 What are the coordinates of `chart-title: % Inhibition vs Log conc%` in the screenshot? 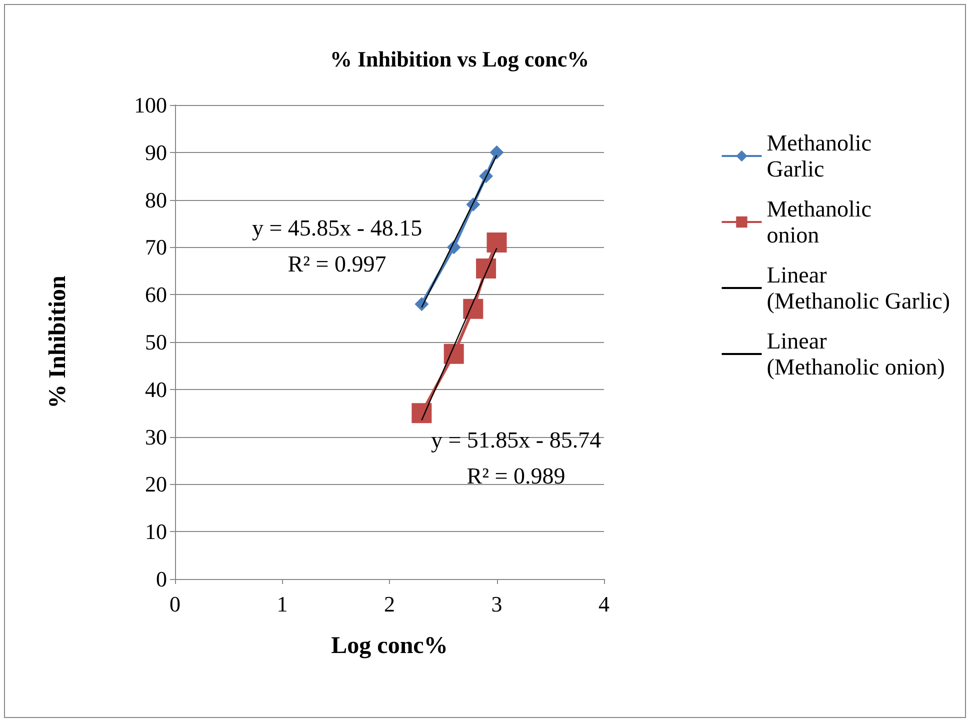 It's located at (460, 59).